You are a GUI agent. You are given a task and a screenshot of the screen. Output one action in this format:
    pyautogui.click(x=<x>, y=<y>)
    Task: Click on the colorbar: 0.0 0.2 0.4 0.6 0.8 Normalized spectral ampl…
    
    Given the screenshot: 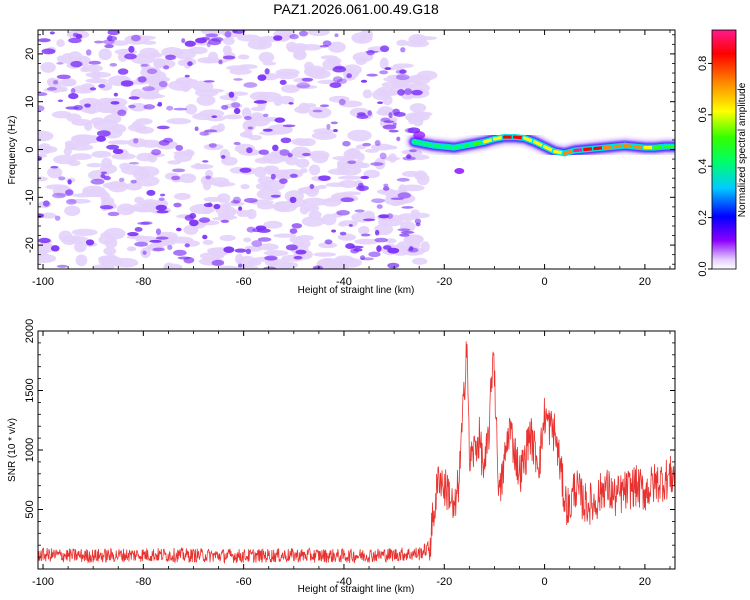 What is the action you would take?
    pyautogui.click(x=722, y=153)
    